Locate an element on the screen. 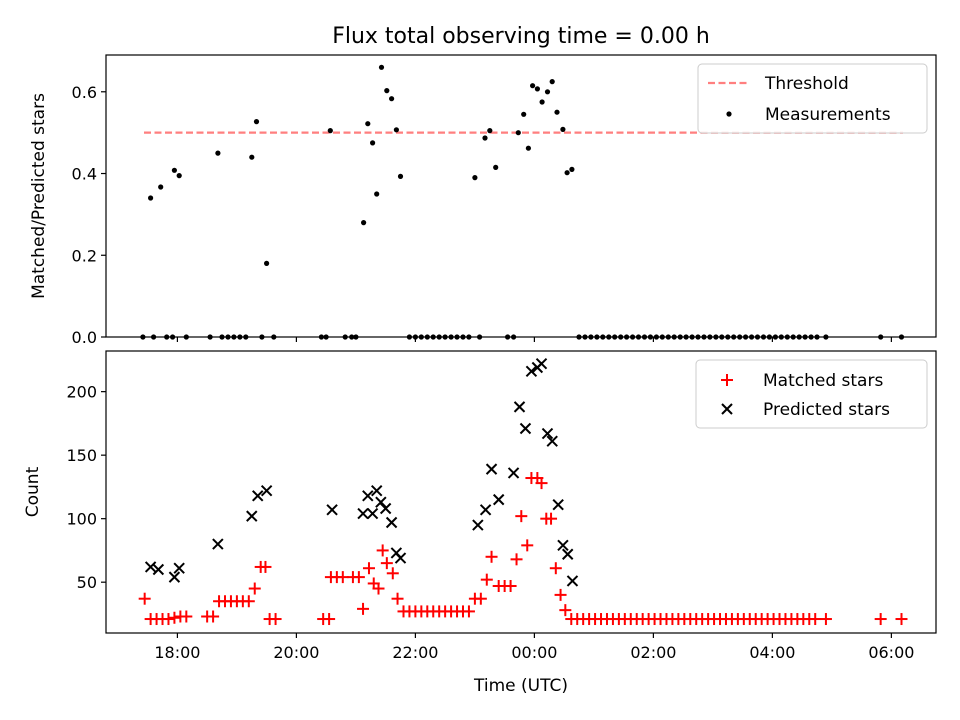 This screenshot has height=720, width=960. bottom-x-tick-label: 22:00 is located at coordinates (415, 652).